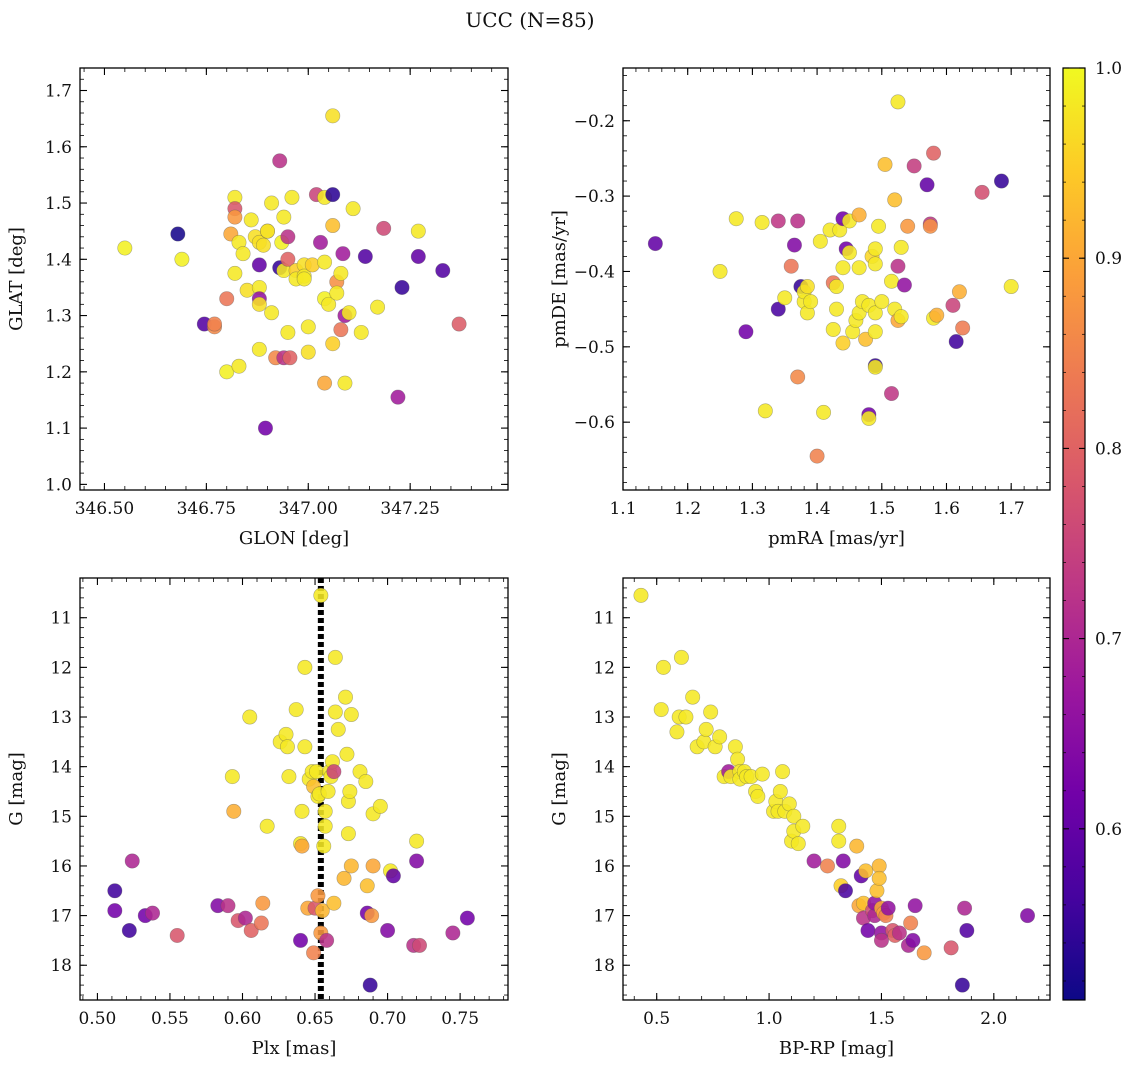 This screenshot has height=1067, width=1136. Describe the element at coordinates (594, 197) in the screenshot. I see `y-tick-label: −0.3` at that location.